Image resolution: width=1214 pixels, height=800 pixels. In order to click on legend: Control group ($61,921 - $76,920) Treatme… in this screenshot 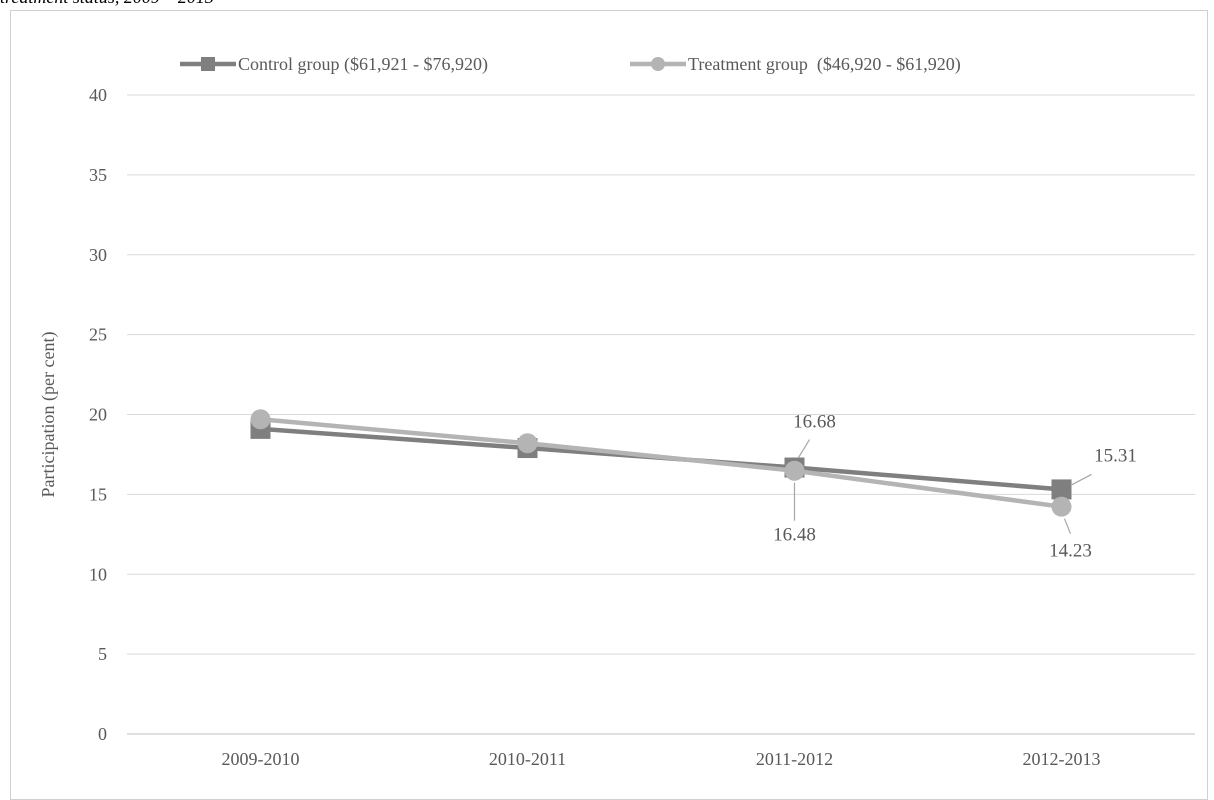, I will do `click(570, 64)`.